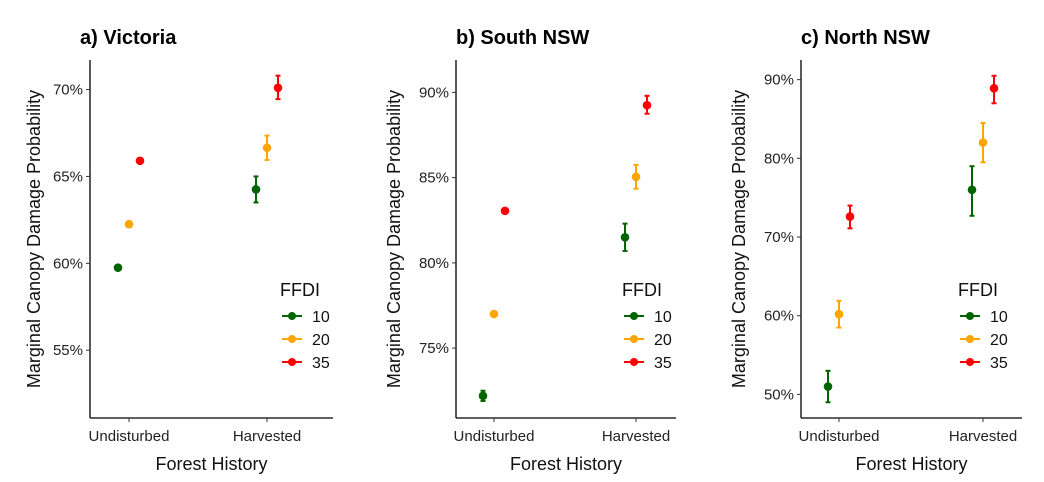 The width and height of the screenshot is (1044, 482). Describe the element at coordinates (865, 38) in the screenshot. I see `panel-title: c) North NSW` at that location.